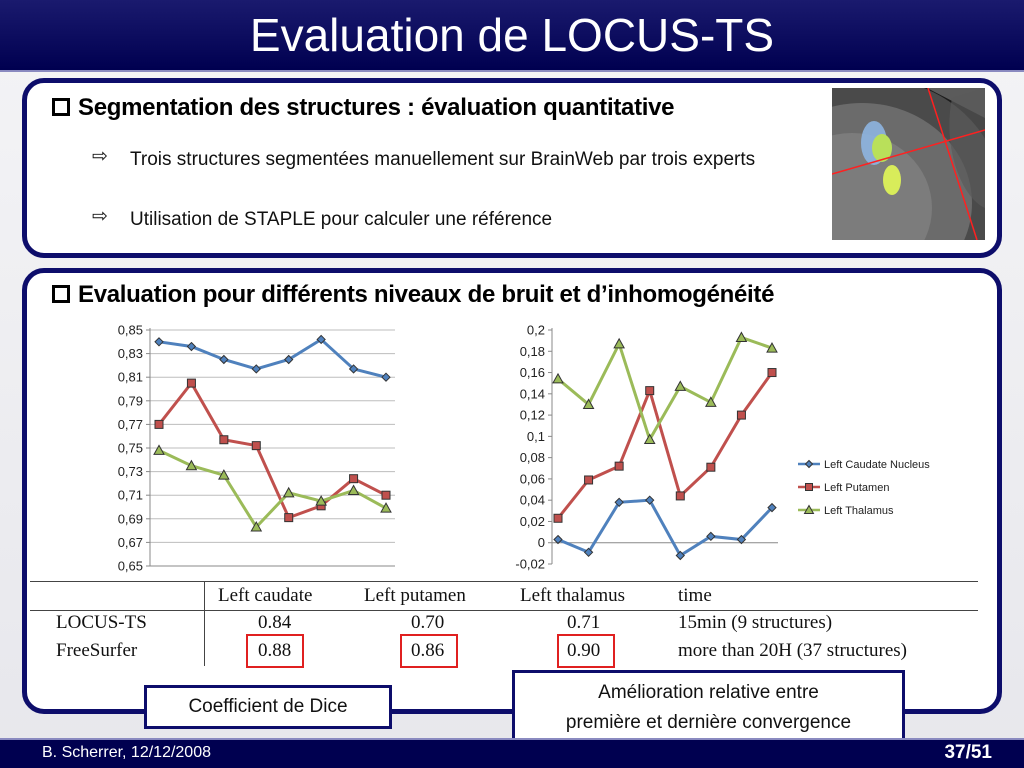  What do you see at coordinates (856, 488) in the screenshot?
I see `legend-entry: Left Putamen` at bounding box center [856, 488].